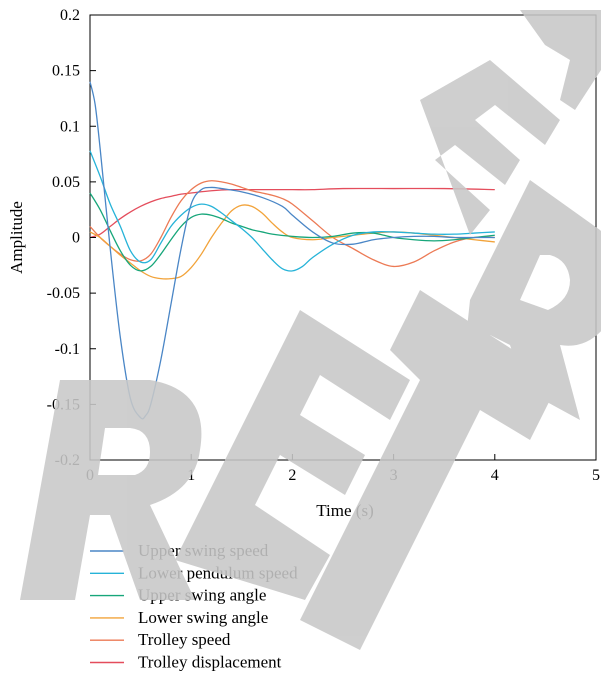 This screenshot has width=601, height=700. I want to click on y-tick-label: 0, so click(76, 238).